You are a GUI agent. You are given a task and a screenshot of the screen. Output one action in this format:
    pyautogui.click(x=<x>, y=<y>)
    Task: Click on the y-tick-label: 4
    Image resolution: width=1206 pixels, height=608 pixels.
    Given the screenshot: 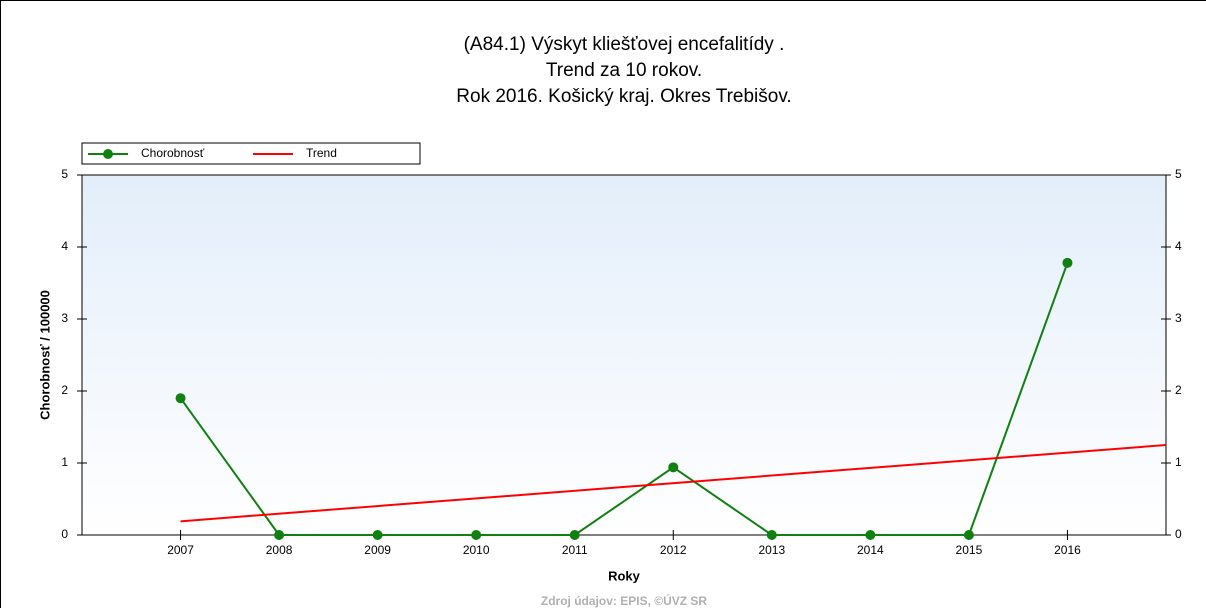 What is the action you would take?
    pyautogui.click(x=64, y=246)
    